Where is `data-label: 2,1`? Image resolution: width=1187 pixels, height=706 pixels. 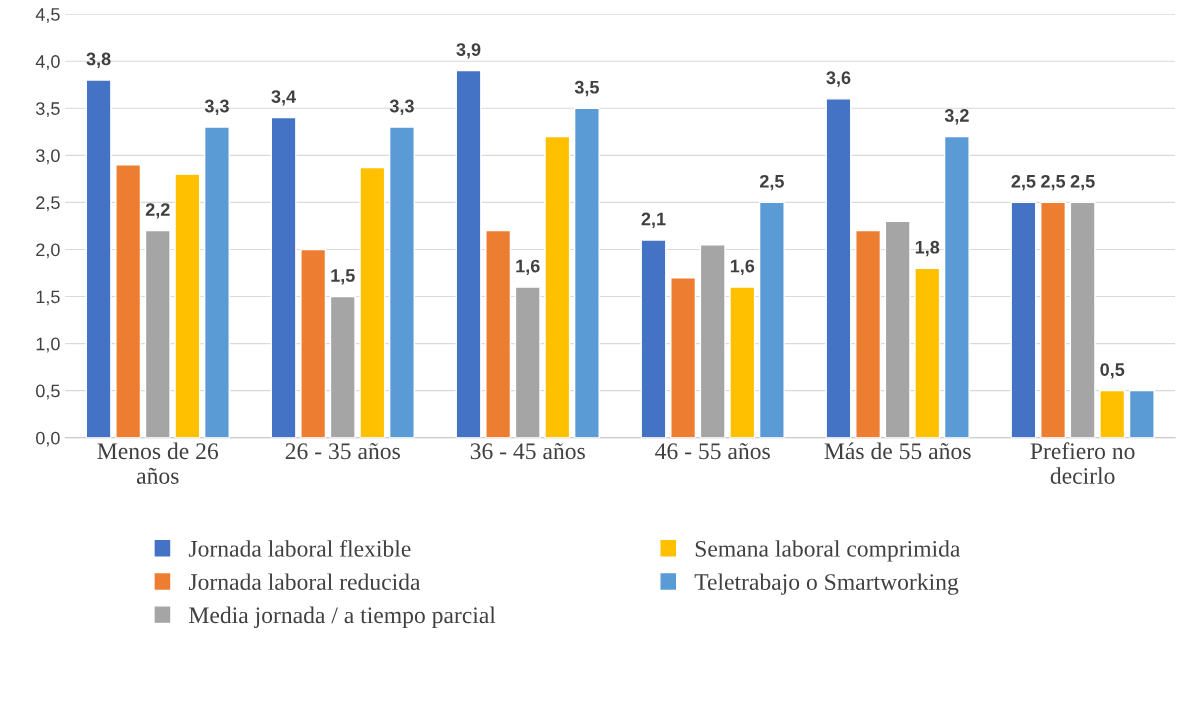 data-label: 2,1 is located at coordinates (653, 220).